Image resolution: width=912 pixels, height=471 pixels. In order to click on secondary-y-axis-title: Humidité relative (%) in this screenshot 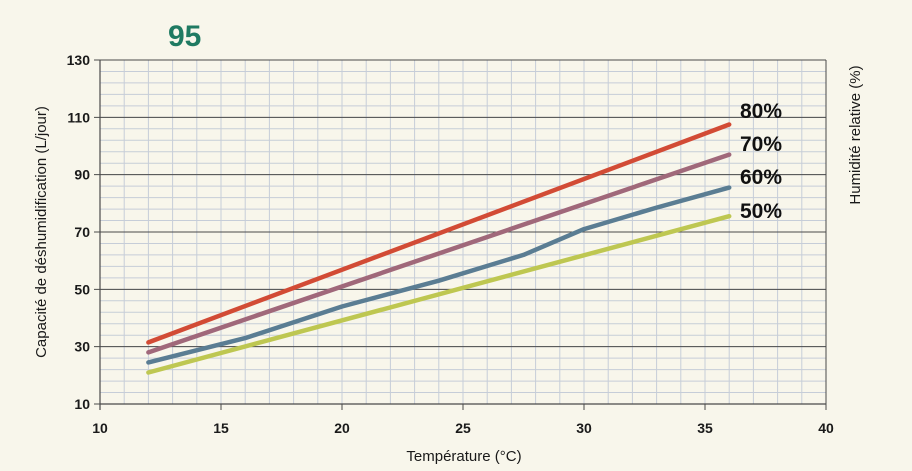, I will do `click(855, 134)`.